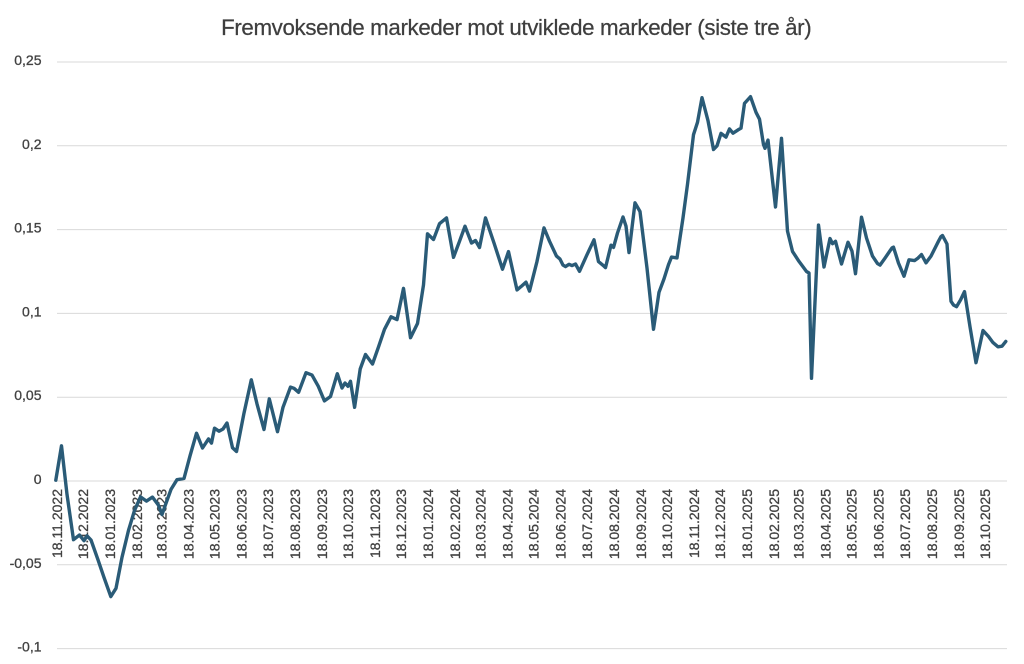 This screenshot has height=664, width=1024. Describe the element at coordinates (83, 524) in the screenshot. I see `svg-text: 18.12.2022` at that location.